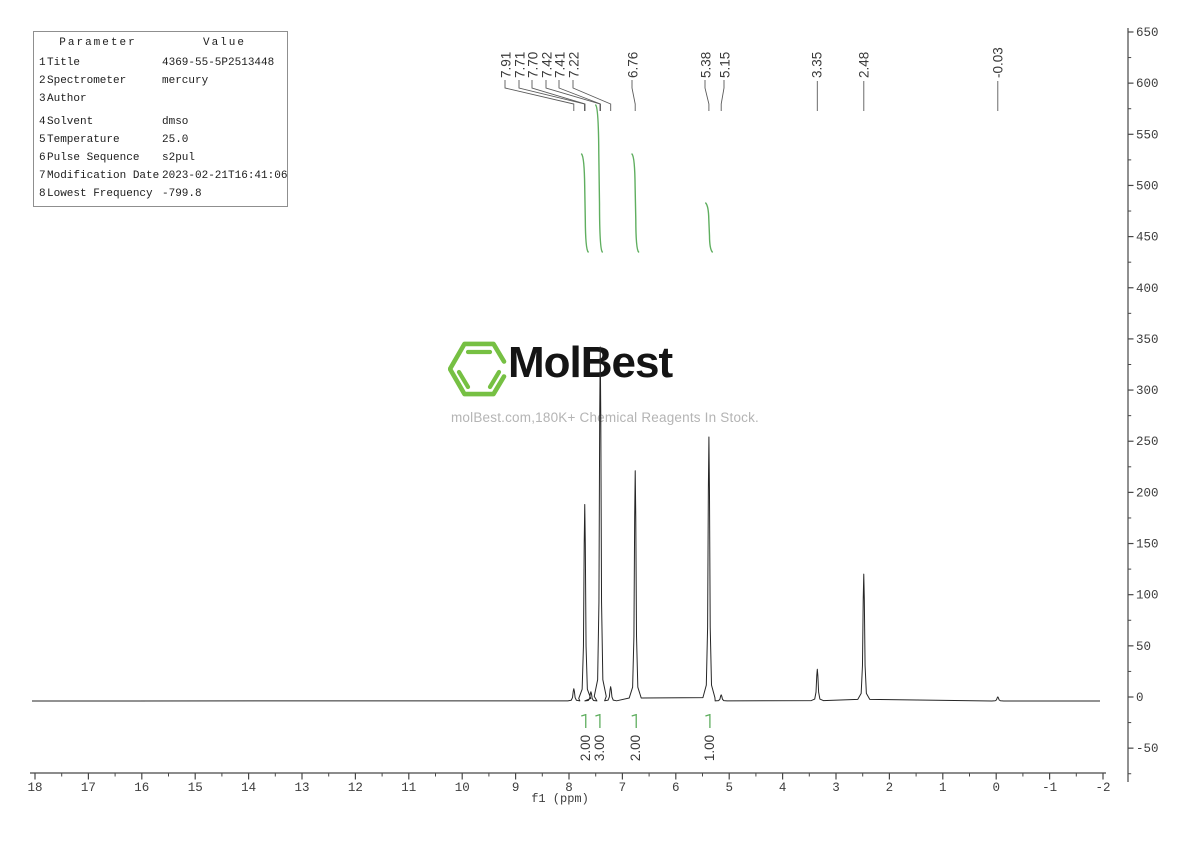 The image size is (1190, 841). What do you see at coordinates (1102, 788) in the screenshot?
I see `x-axis-tick-label: -2` at bounding box center [1102, 788].